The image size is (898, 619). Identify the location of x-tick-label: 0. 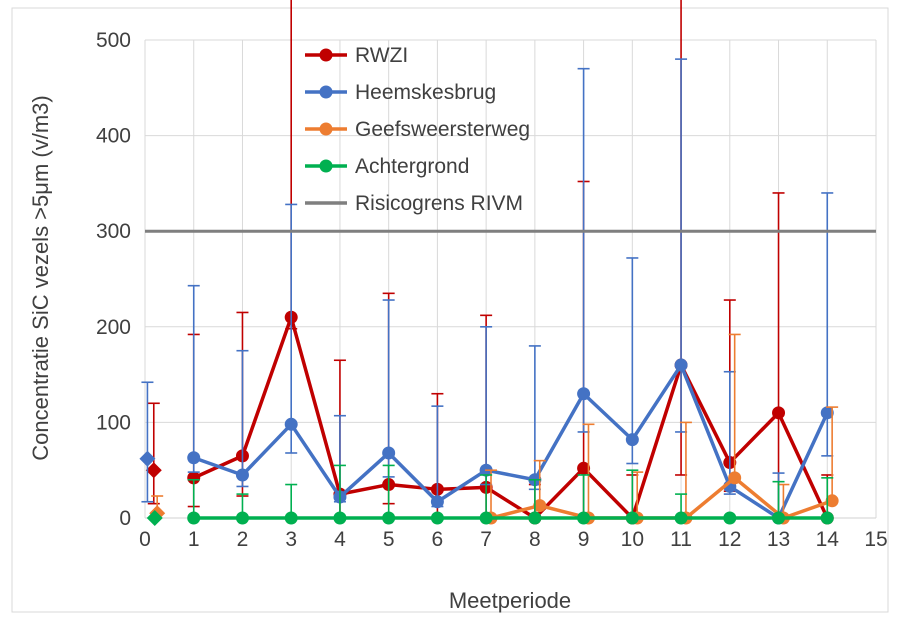
(145, 539).